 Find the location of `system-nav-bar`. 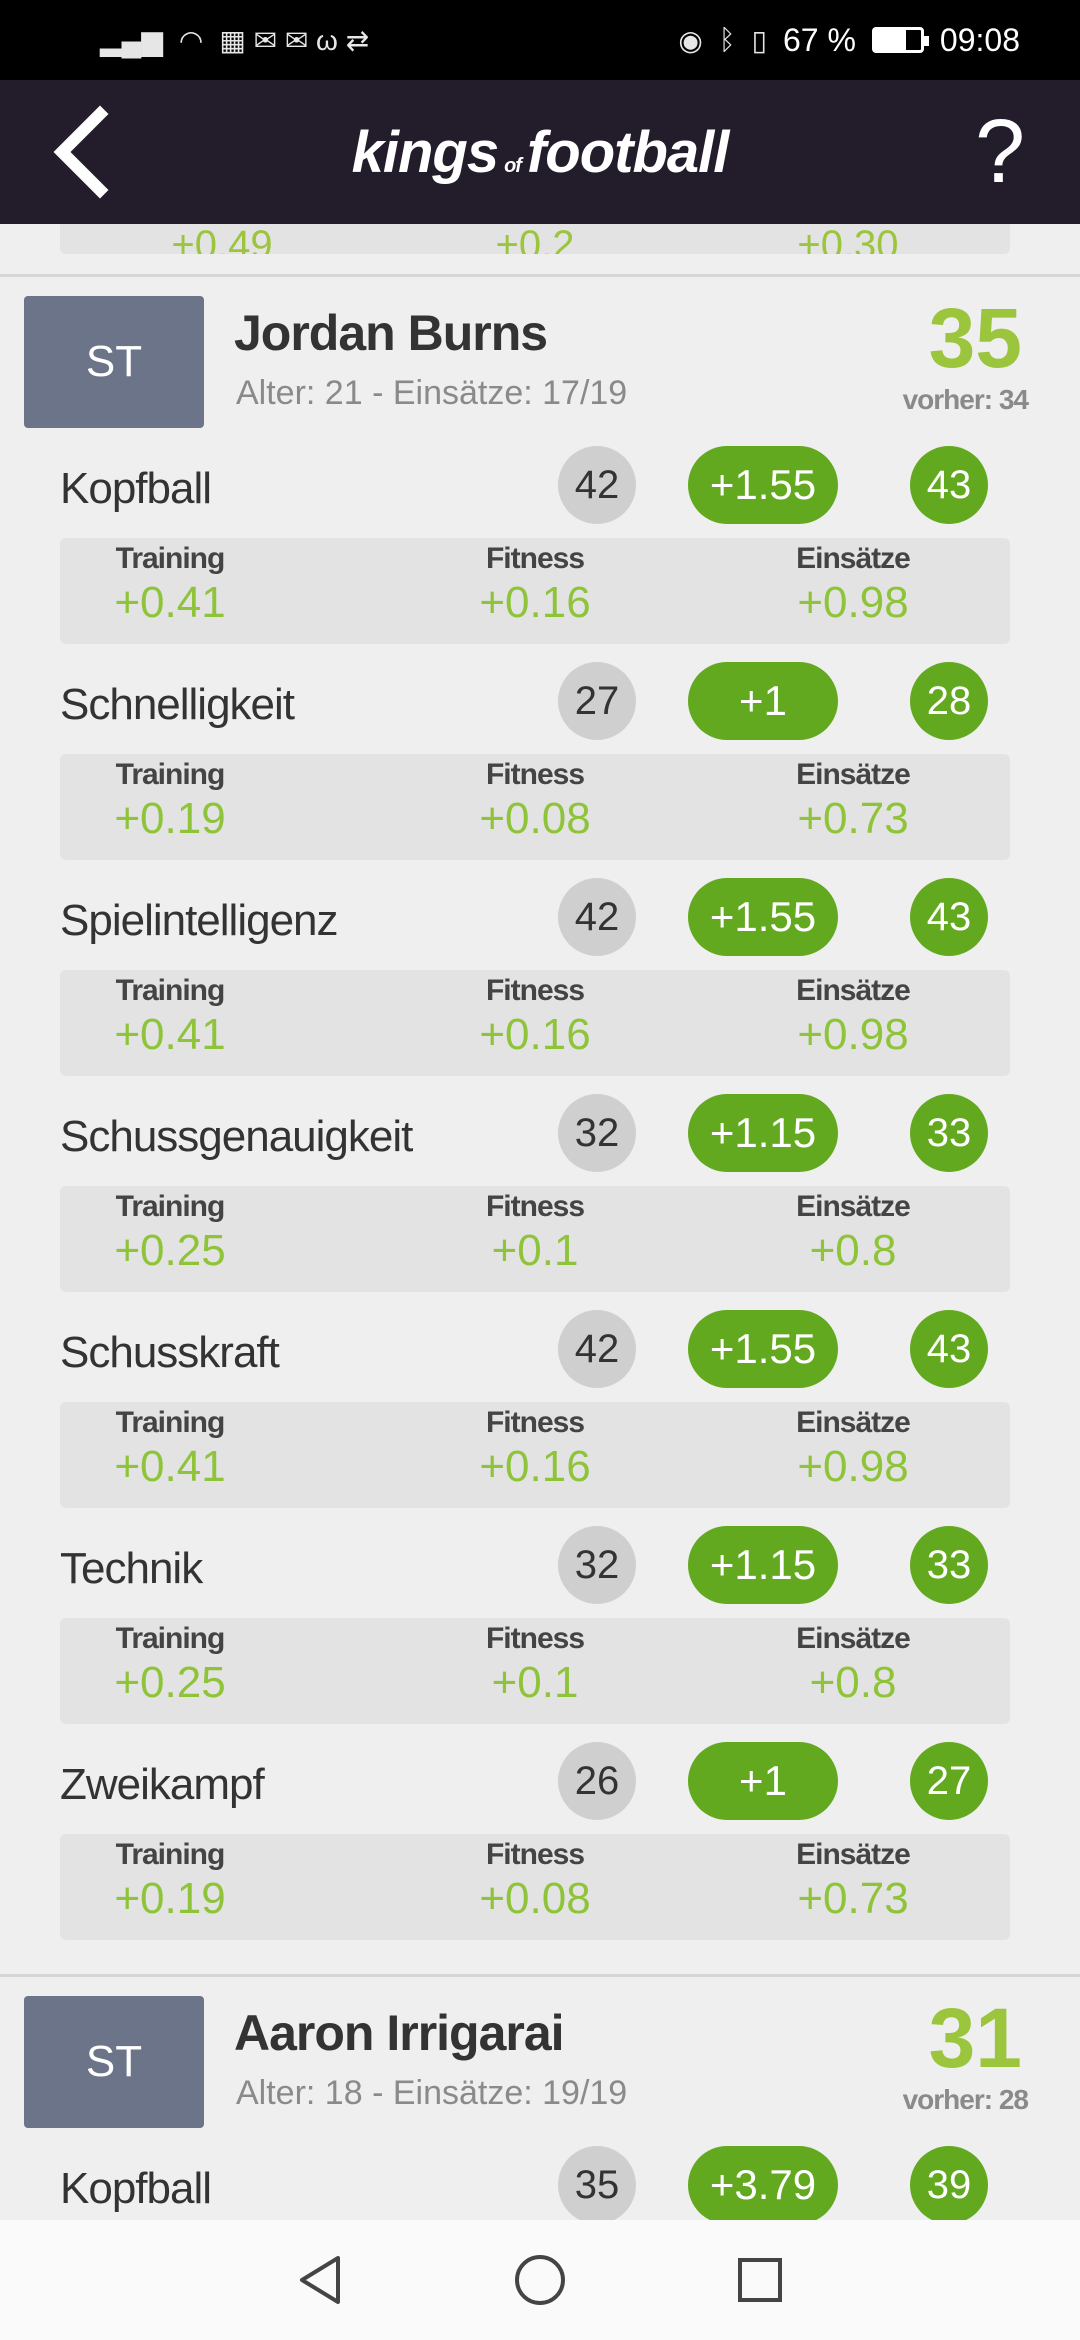

system-nav-bar is located at coordinates (540, 2280).